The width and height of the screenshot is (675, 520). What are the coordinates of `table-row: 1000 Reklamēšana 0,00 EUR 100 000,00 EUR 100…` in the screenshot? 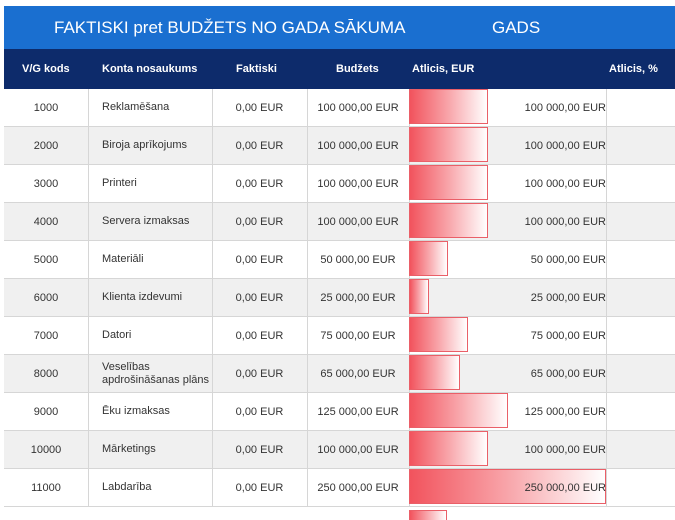 It's located at (339, 108).